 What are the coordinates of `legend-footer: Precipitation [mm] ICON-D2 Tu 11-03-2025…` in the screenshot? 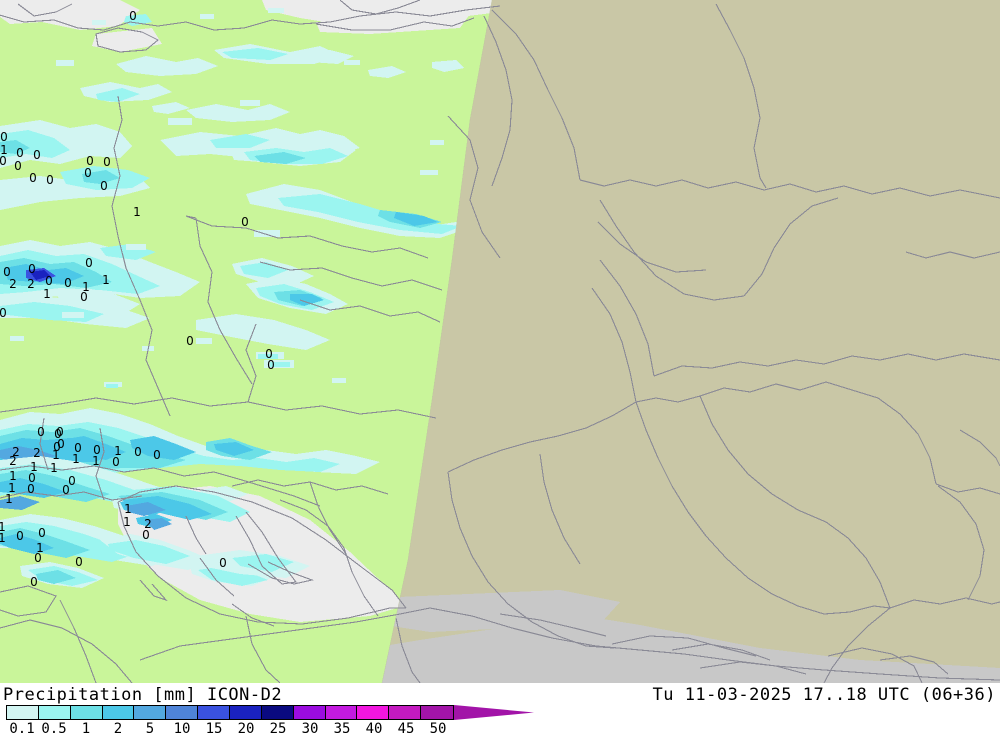 It's located at (500, 708).